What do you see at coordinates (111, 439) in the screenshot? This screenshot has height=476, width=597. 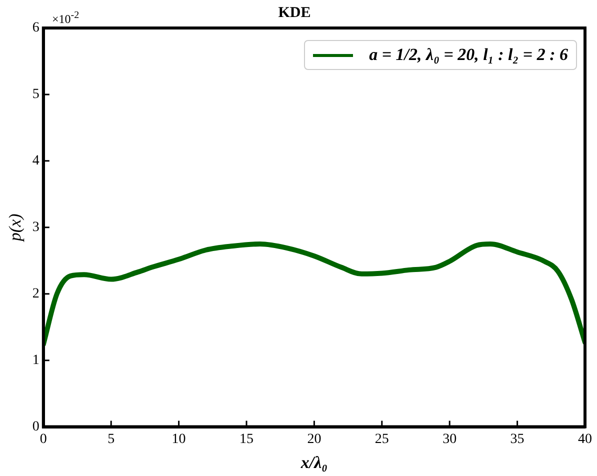 I see `x-tick-label: 5` at bounding box center [111, 439].